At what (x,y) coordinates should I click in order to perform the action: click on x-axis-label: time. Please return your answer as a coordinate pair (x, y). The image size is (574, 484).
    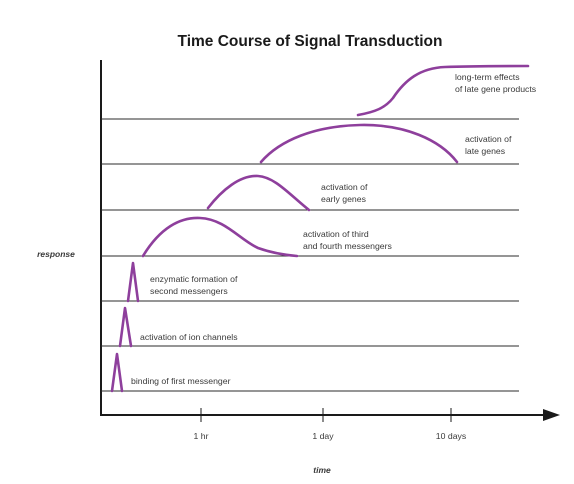
    Looking at the image, I should click on (322, 470).